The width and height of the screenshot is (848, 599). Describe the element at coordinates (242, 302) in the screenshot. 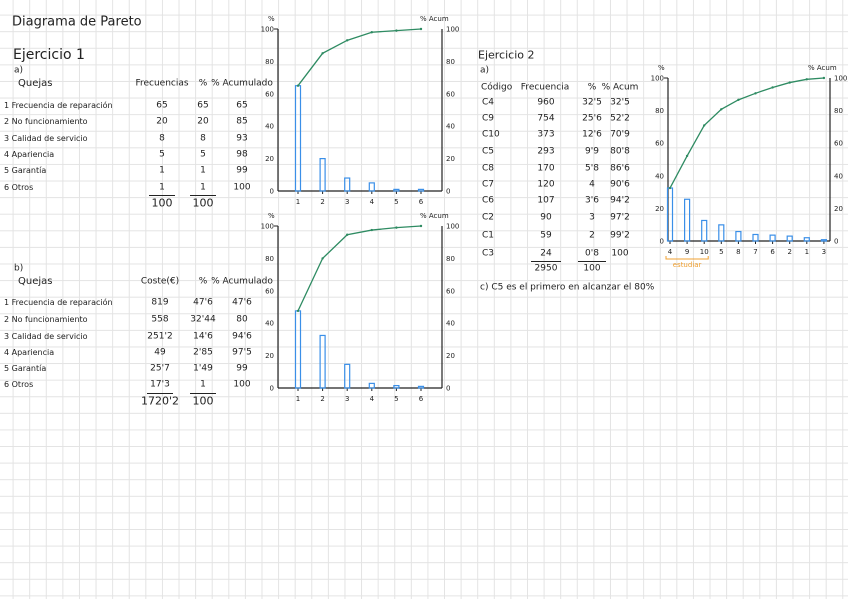

I see `cell-value: 47'6` at that location.